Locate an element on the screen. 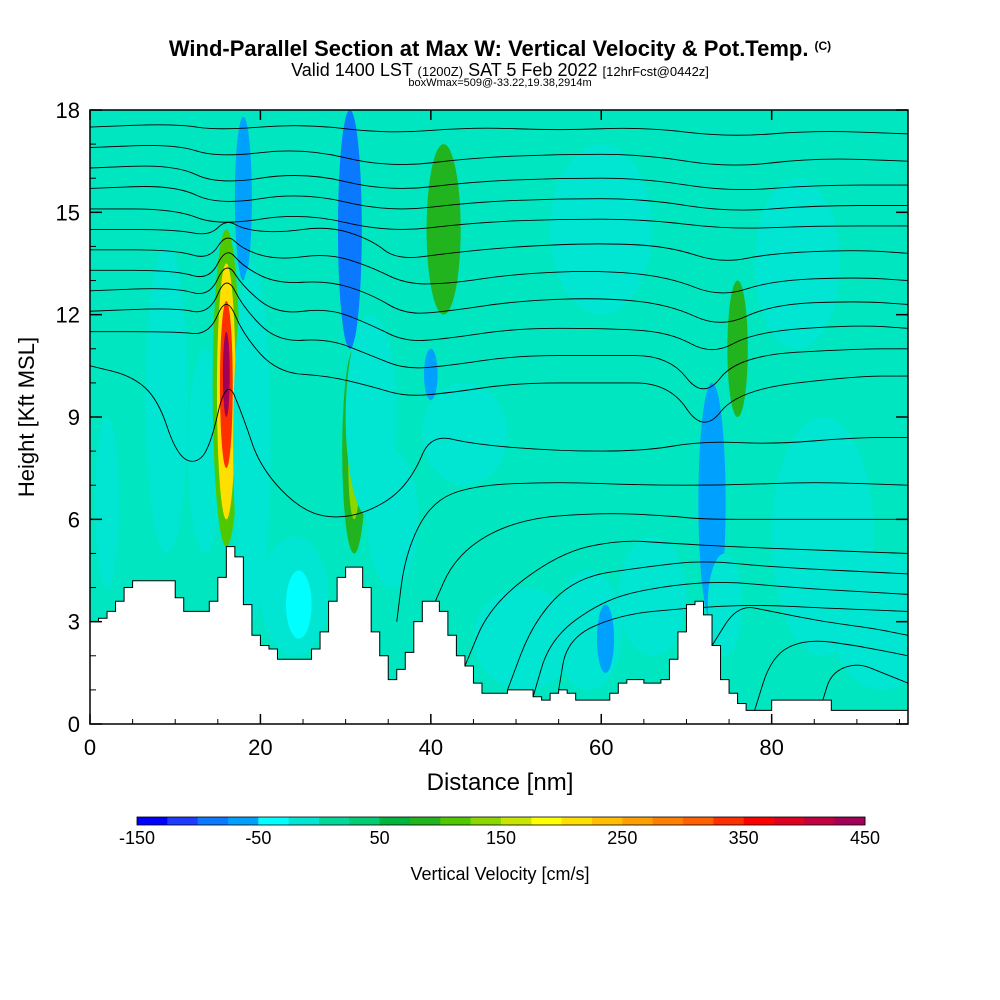 This screenshot has height=1000, width=1000. forecast-info: [12hrFcst@0442z] is located at coordinates (655, 71).